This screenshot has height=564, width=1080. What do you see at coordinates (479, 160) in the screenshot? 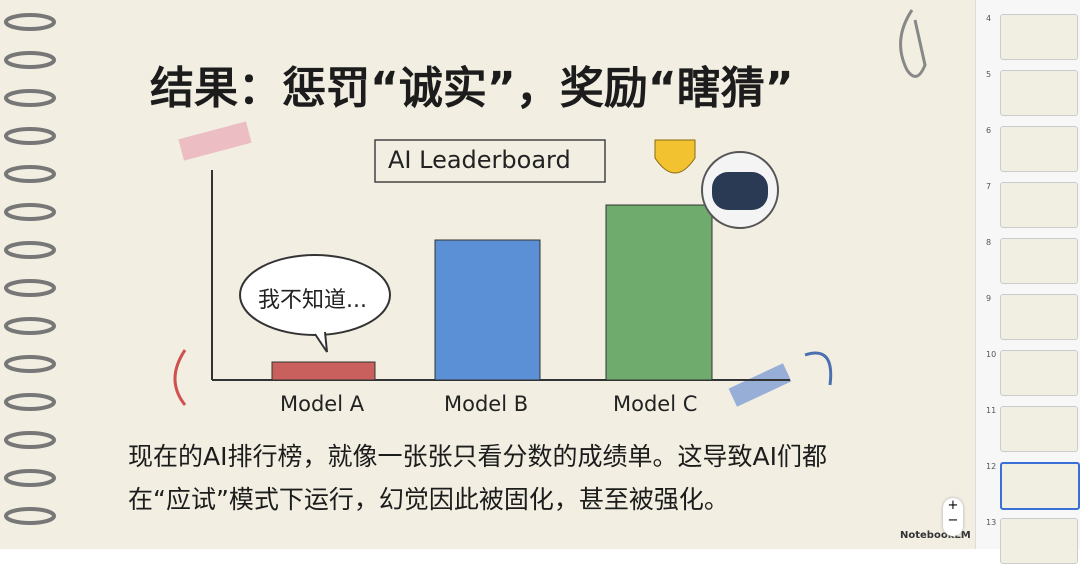
I see `chart-title: AI Leaderboard` at bounding box center [479, 160].